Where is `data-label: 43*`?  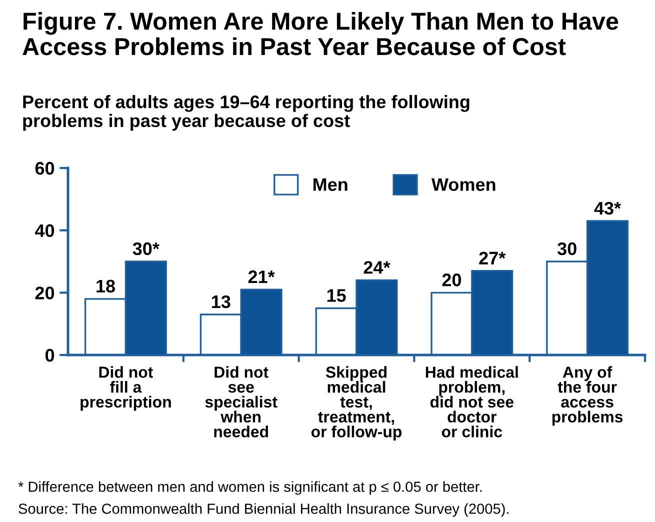
data-label: 43* is located at coordinates (608, 208).